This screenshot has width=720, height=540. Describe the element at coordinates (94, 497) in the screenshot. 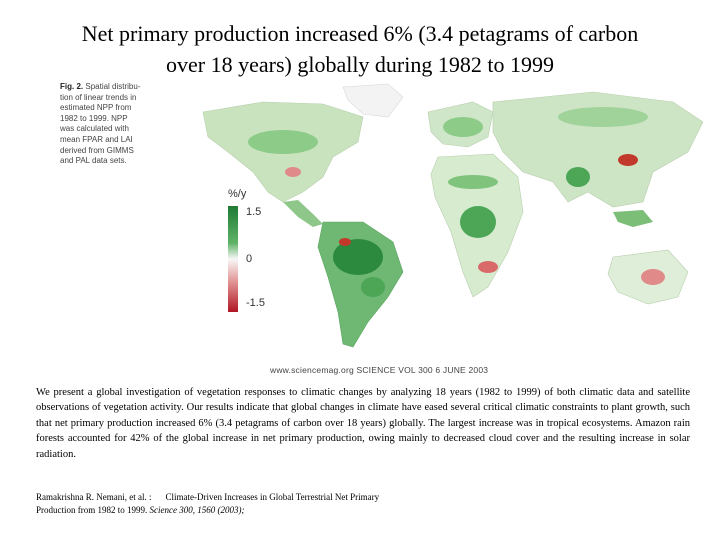

I see `citation-authors: Ramakrishna R. Nemani, et al. :` at that location.